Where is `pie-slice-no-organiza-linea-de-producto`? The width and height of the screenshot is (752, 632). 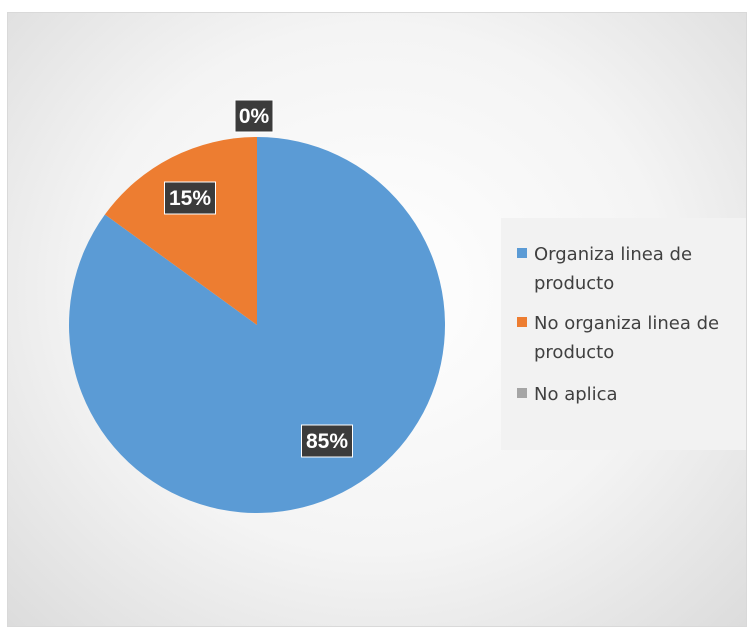 pie-slice-no-organiza-linea-de-producto is located at coordinates (180, 231).